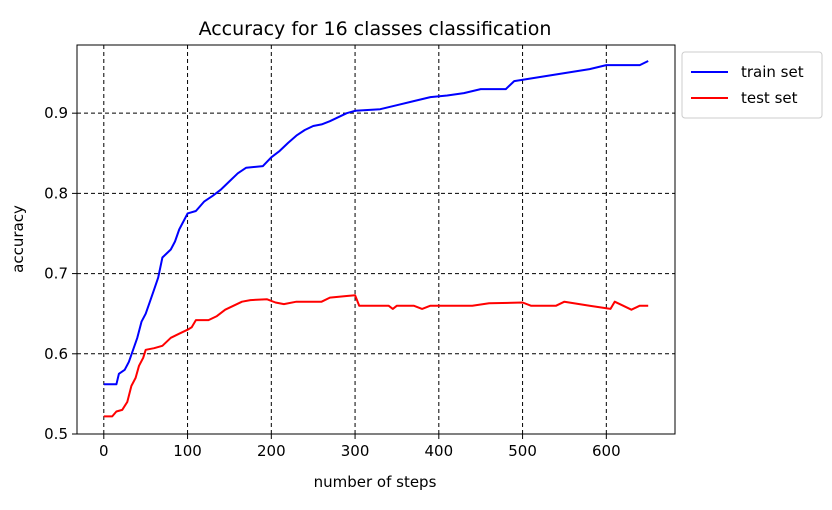 The image size is (832, 510). I want to click on y-axis-label: accuracy, so click(18, 239).